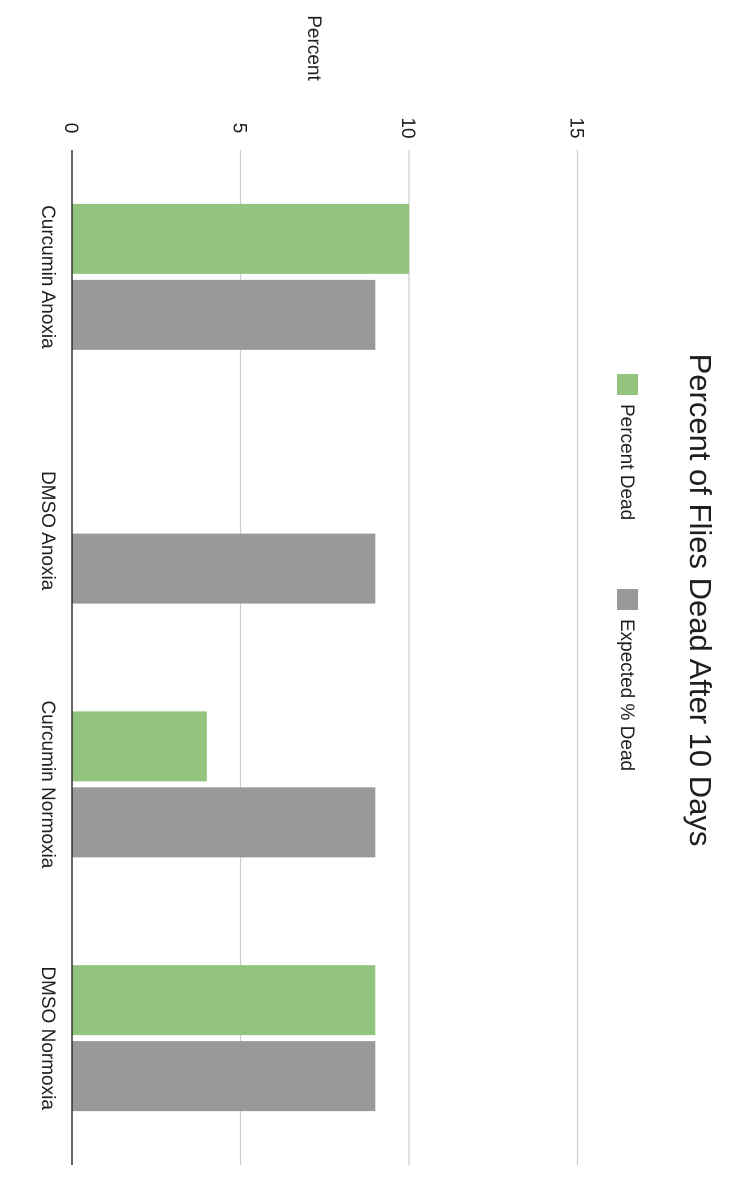 The image size is (742, 1200). Describe the element at coordinates (47, 1038) in the screenshot. I see `category-label: DMSO Normoxia` at that location.